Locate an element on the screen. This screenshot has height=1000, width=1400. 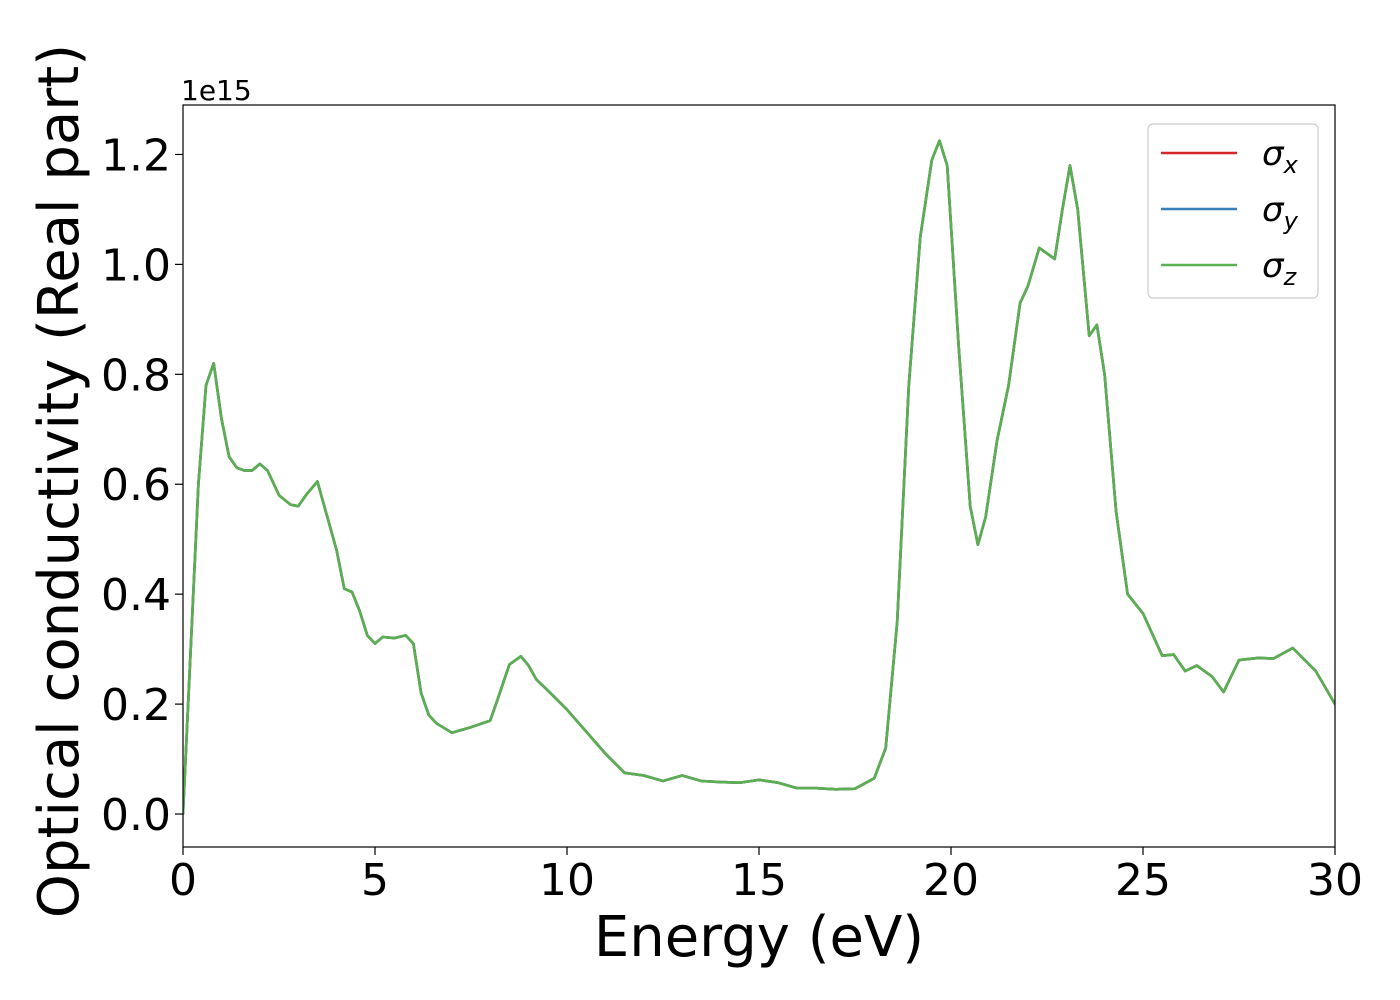
x-axis: 0 5 10 15 20 25 30 is located at coordinates (766, 876).